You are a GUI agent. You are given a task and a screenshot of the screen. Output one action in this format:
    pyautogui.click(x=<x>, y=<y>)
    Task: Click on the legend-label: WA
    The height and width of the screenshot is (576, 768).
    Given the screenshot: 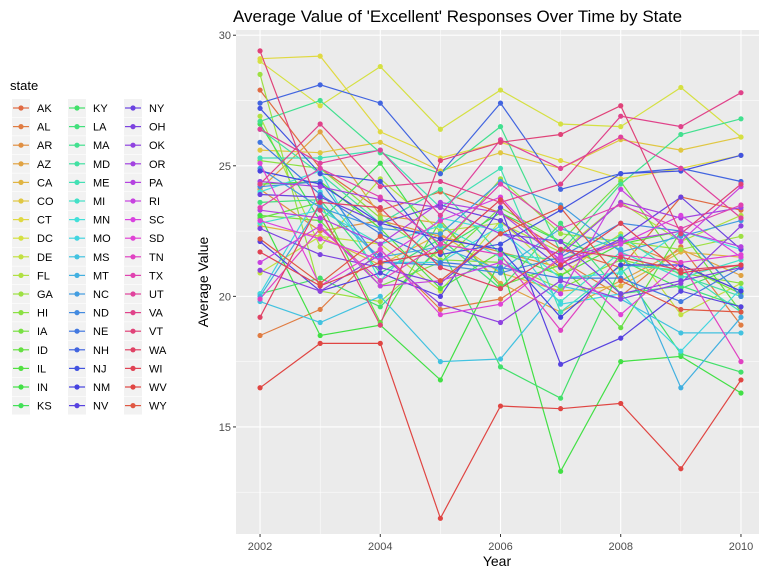 What is the action you would take?
    pyautogui.click(x=158, y=351)
    